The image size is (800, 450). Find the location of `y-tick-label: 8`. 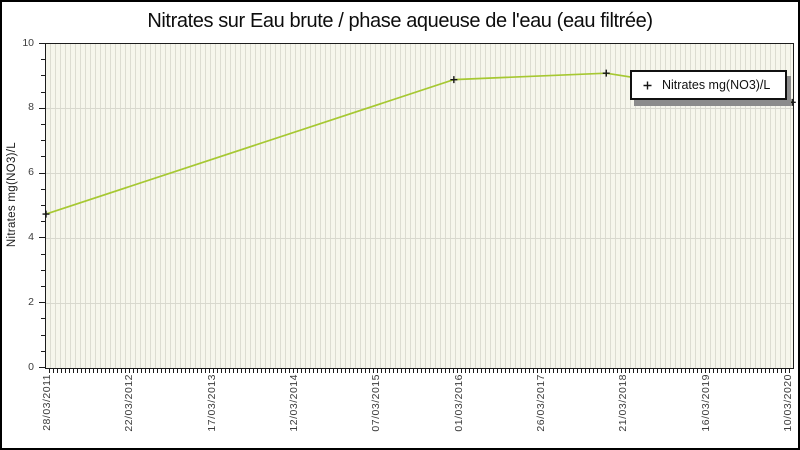

y-tick-label: 8 is located at coordinates (31, 107).